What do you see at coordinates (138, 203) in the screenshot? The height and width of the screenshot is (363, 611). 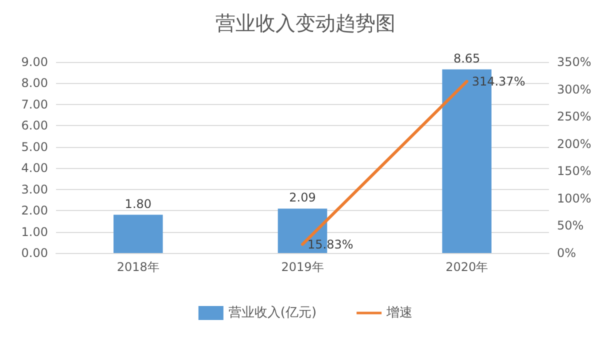 I see `data-label: 1.80` at bounding box center [138, 203].